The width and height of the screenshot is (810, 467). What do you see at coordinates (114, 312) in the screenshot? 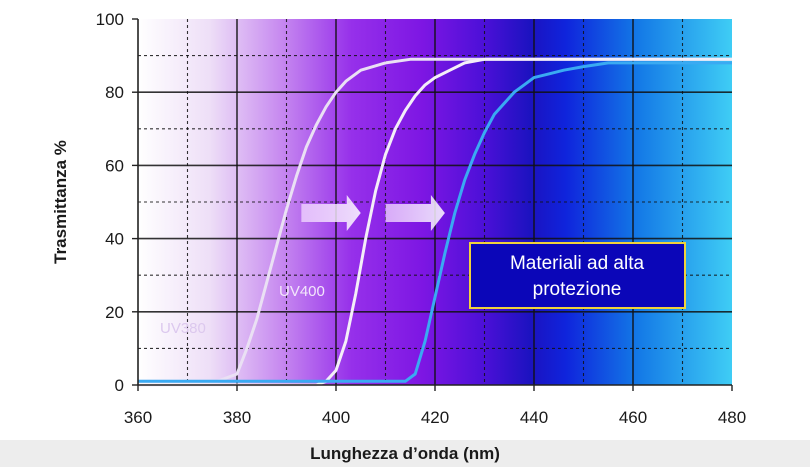
I see `y-tick-label: 20` at bounding box center [114, 312].